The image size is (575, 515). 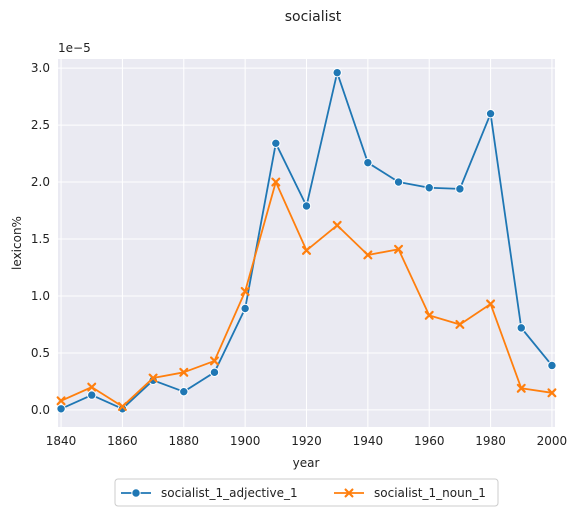 I want to click on x-tick-label: 1920, so click(x=306, y=441).